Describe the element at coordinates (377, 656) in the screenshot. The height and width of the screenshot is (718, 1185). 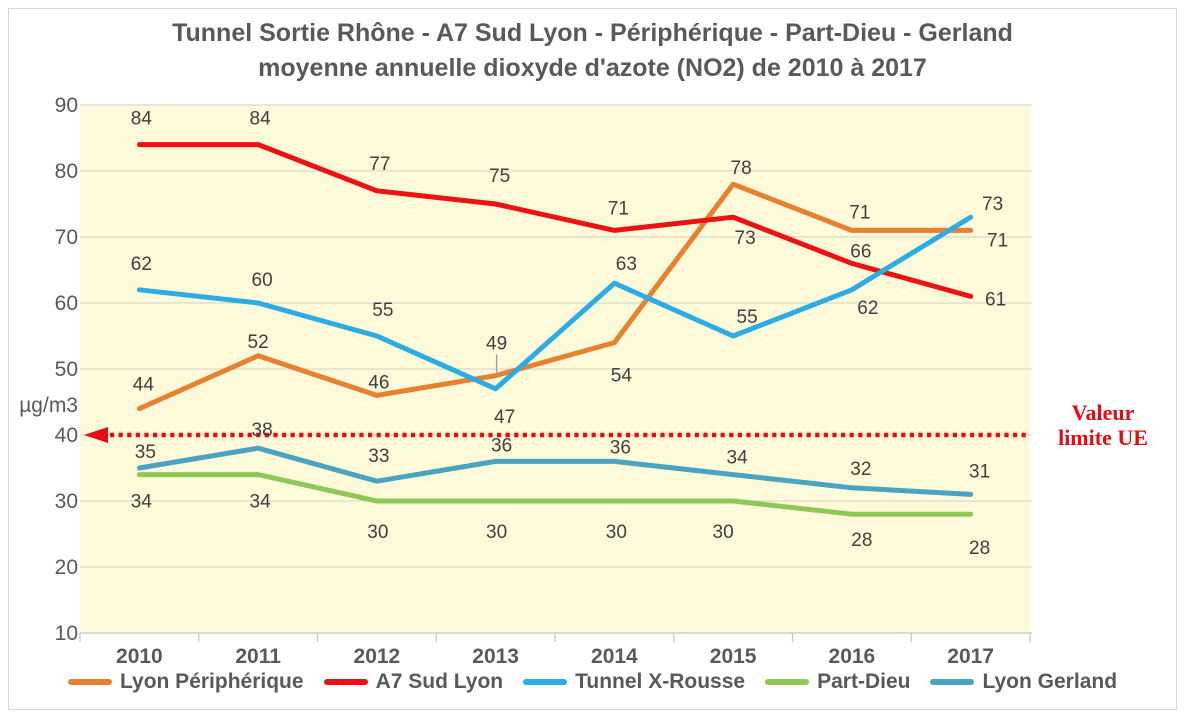
I see `x-axis-tick-label: 2012` at that location.